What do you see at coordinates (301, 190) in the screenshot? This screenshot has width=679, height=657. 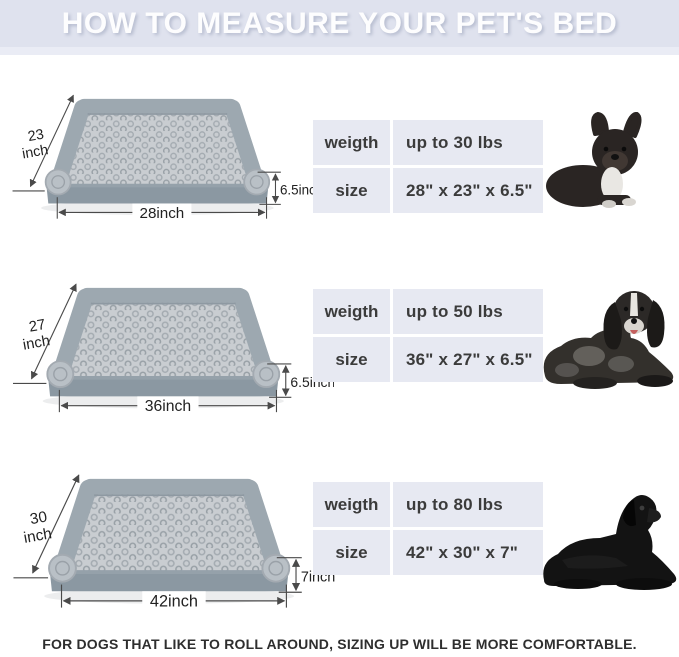 I see `dim-height-label: 6.5inch` at bounding box center [301, 190].